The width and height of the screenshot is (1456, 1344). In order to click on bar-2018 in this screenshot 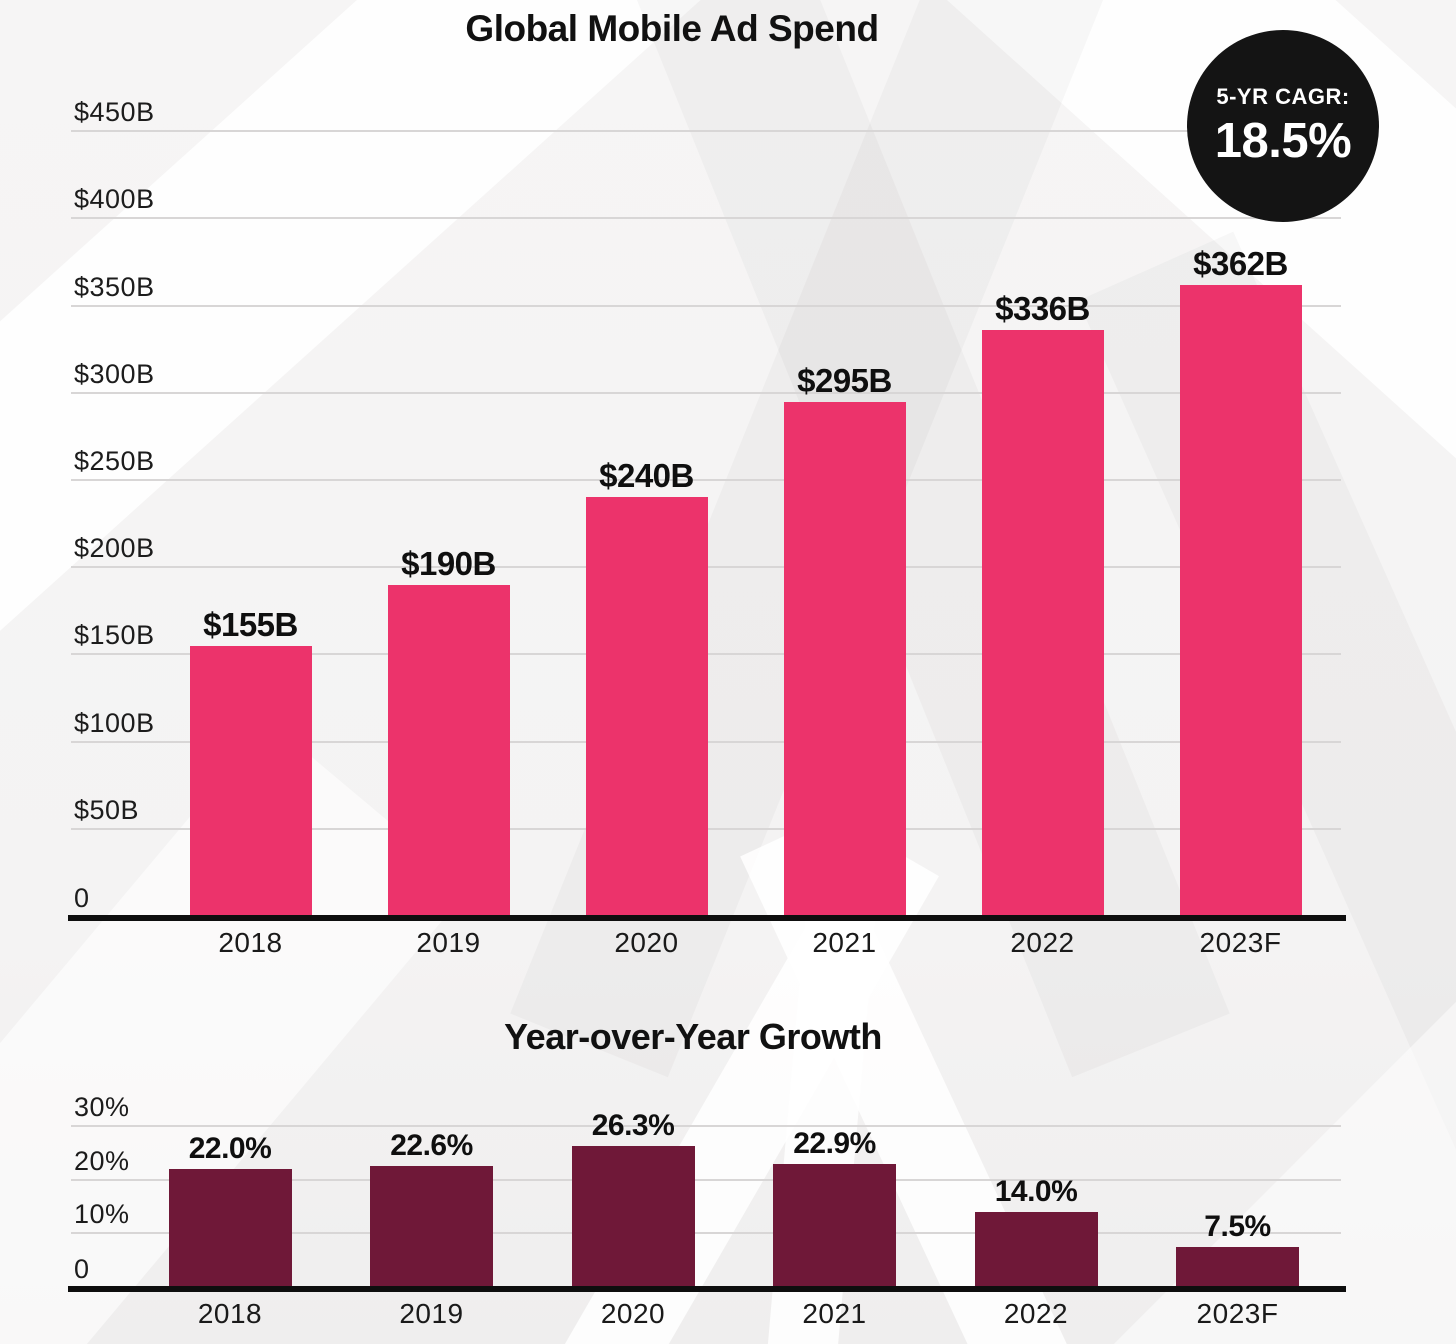, I will do `click(230, 1228)`.